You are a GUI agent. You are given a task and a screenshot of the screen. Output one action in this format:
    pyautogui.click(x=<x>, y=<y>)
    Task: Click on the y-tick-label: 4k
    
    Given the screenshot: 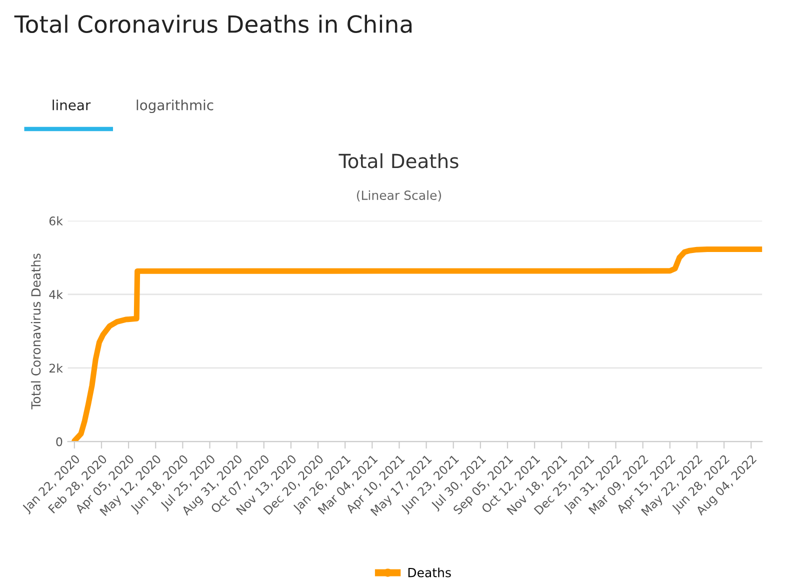 What is the action you would take?
    pyautogui.click(x=56, y=294)
    